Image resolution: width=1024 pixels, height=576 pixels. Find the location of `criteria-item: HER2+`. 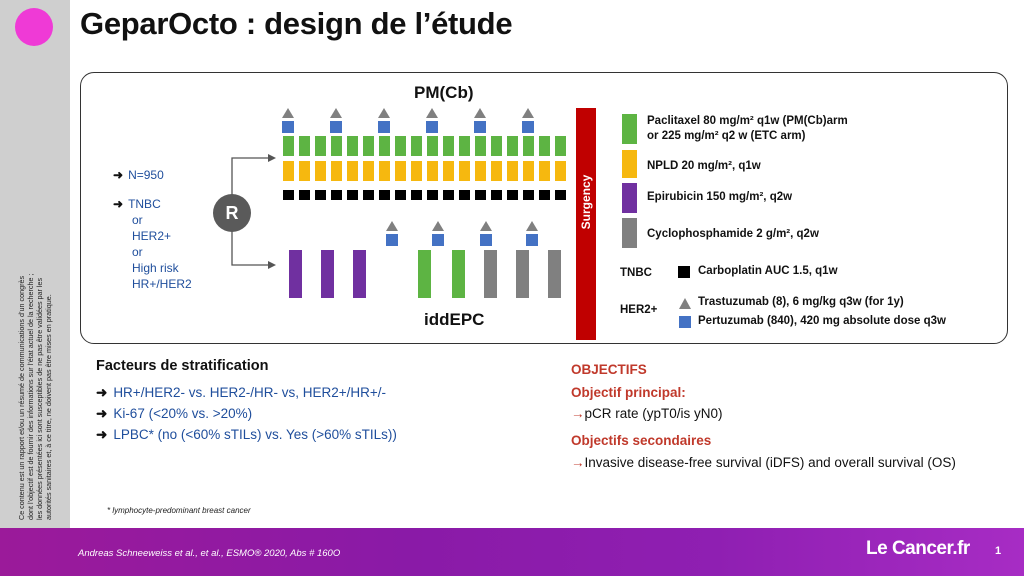

criteria-item: HER2+ is located at coordinates (152, 236).